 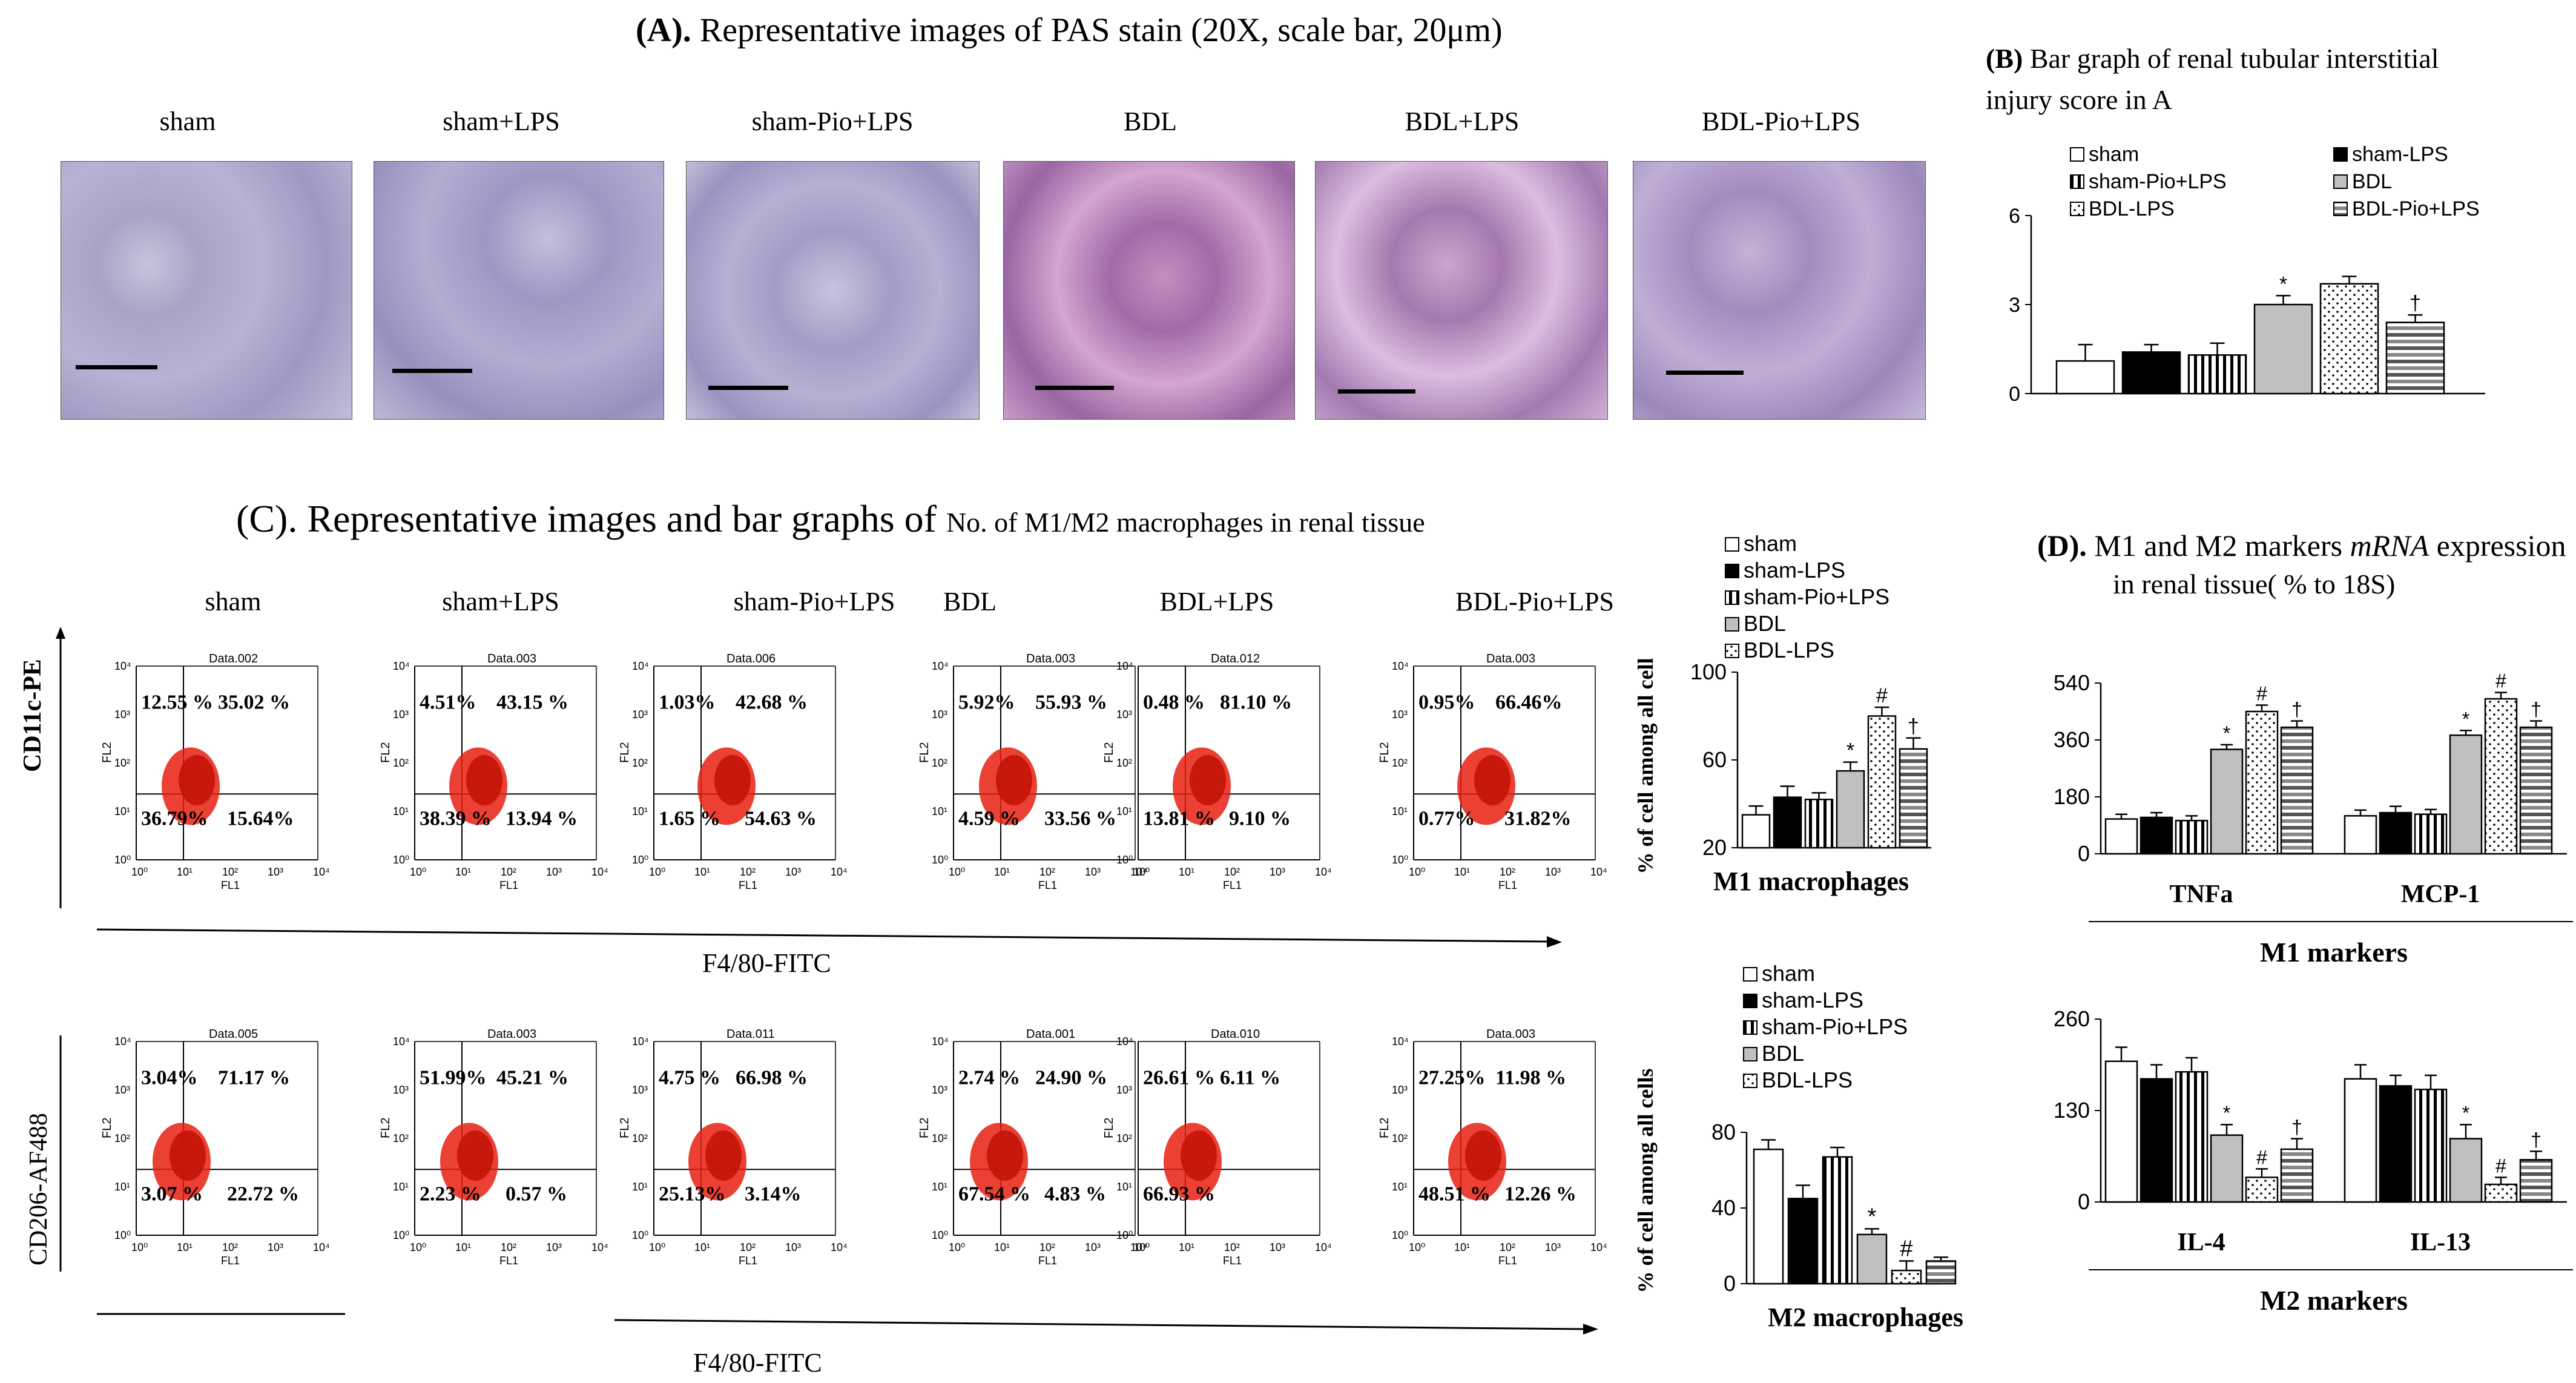 I want to click on m2-legend-entry: sham-Pio+LPS, so click(x=1835, y=1026).